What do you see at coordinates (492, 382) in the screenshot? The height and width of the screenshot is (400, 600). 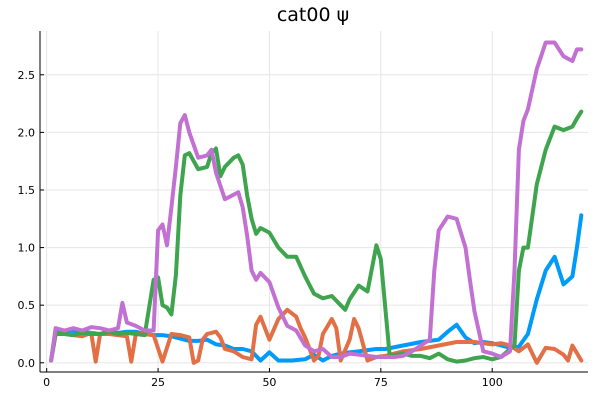 I see `x-tick-label: 100` at bounding box center [492, 382].